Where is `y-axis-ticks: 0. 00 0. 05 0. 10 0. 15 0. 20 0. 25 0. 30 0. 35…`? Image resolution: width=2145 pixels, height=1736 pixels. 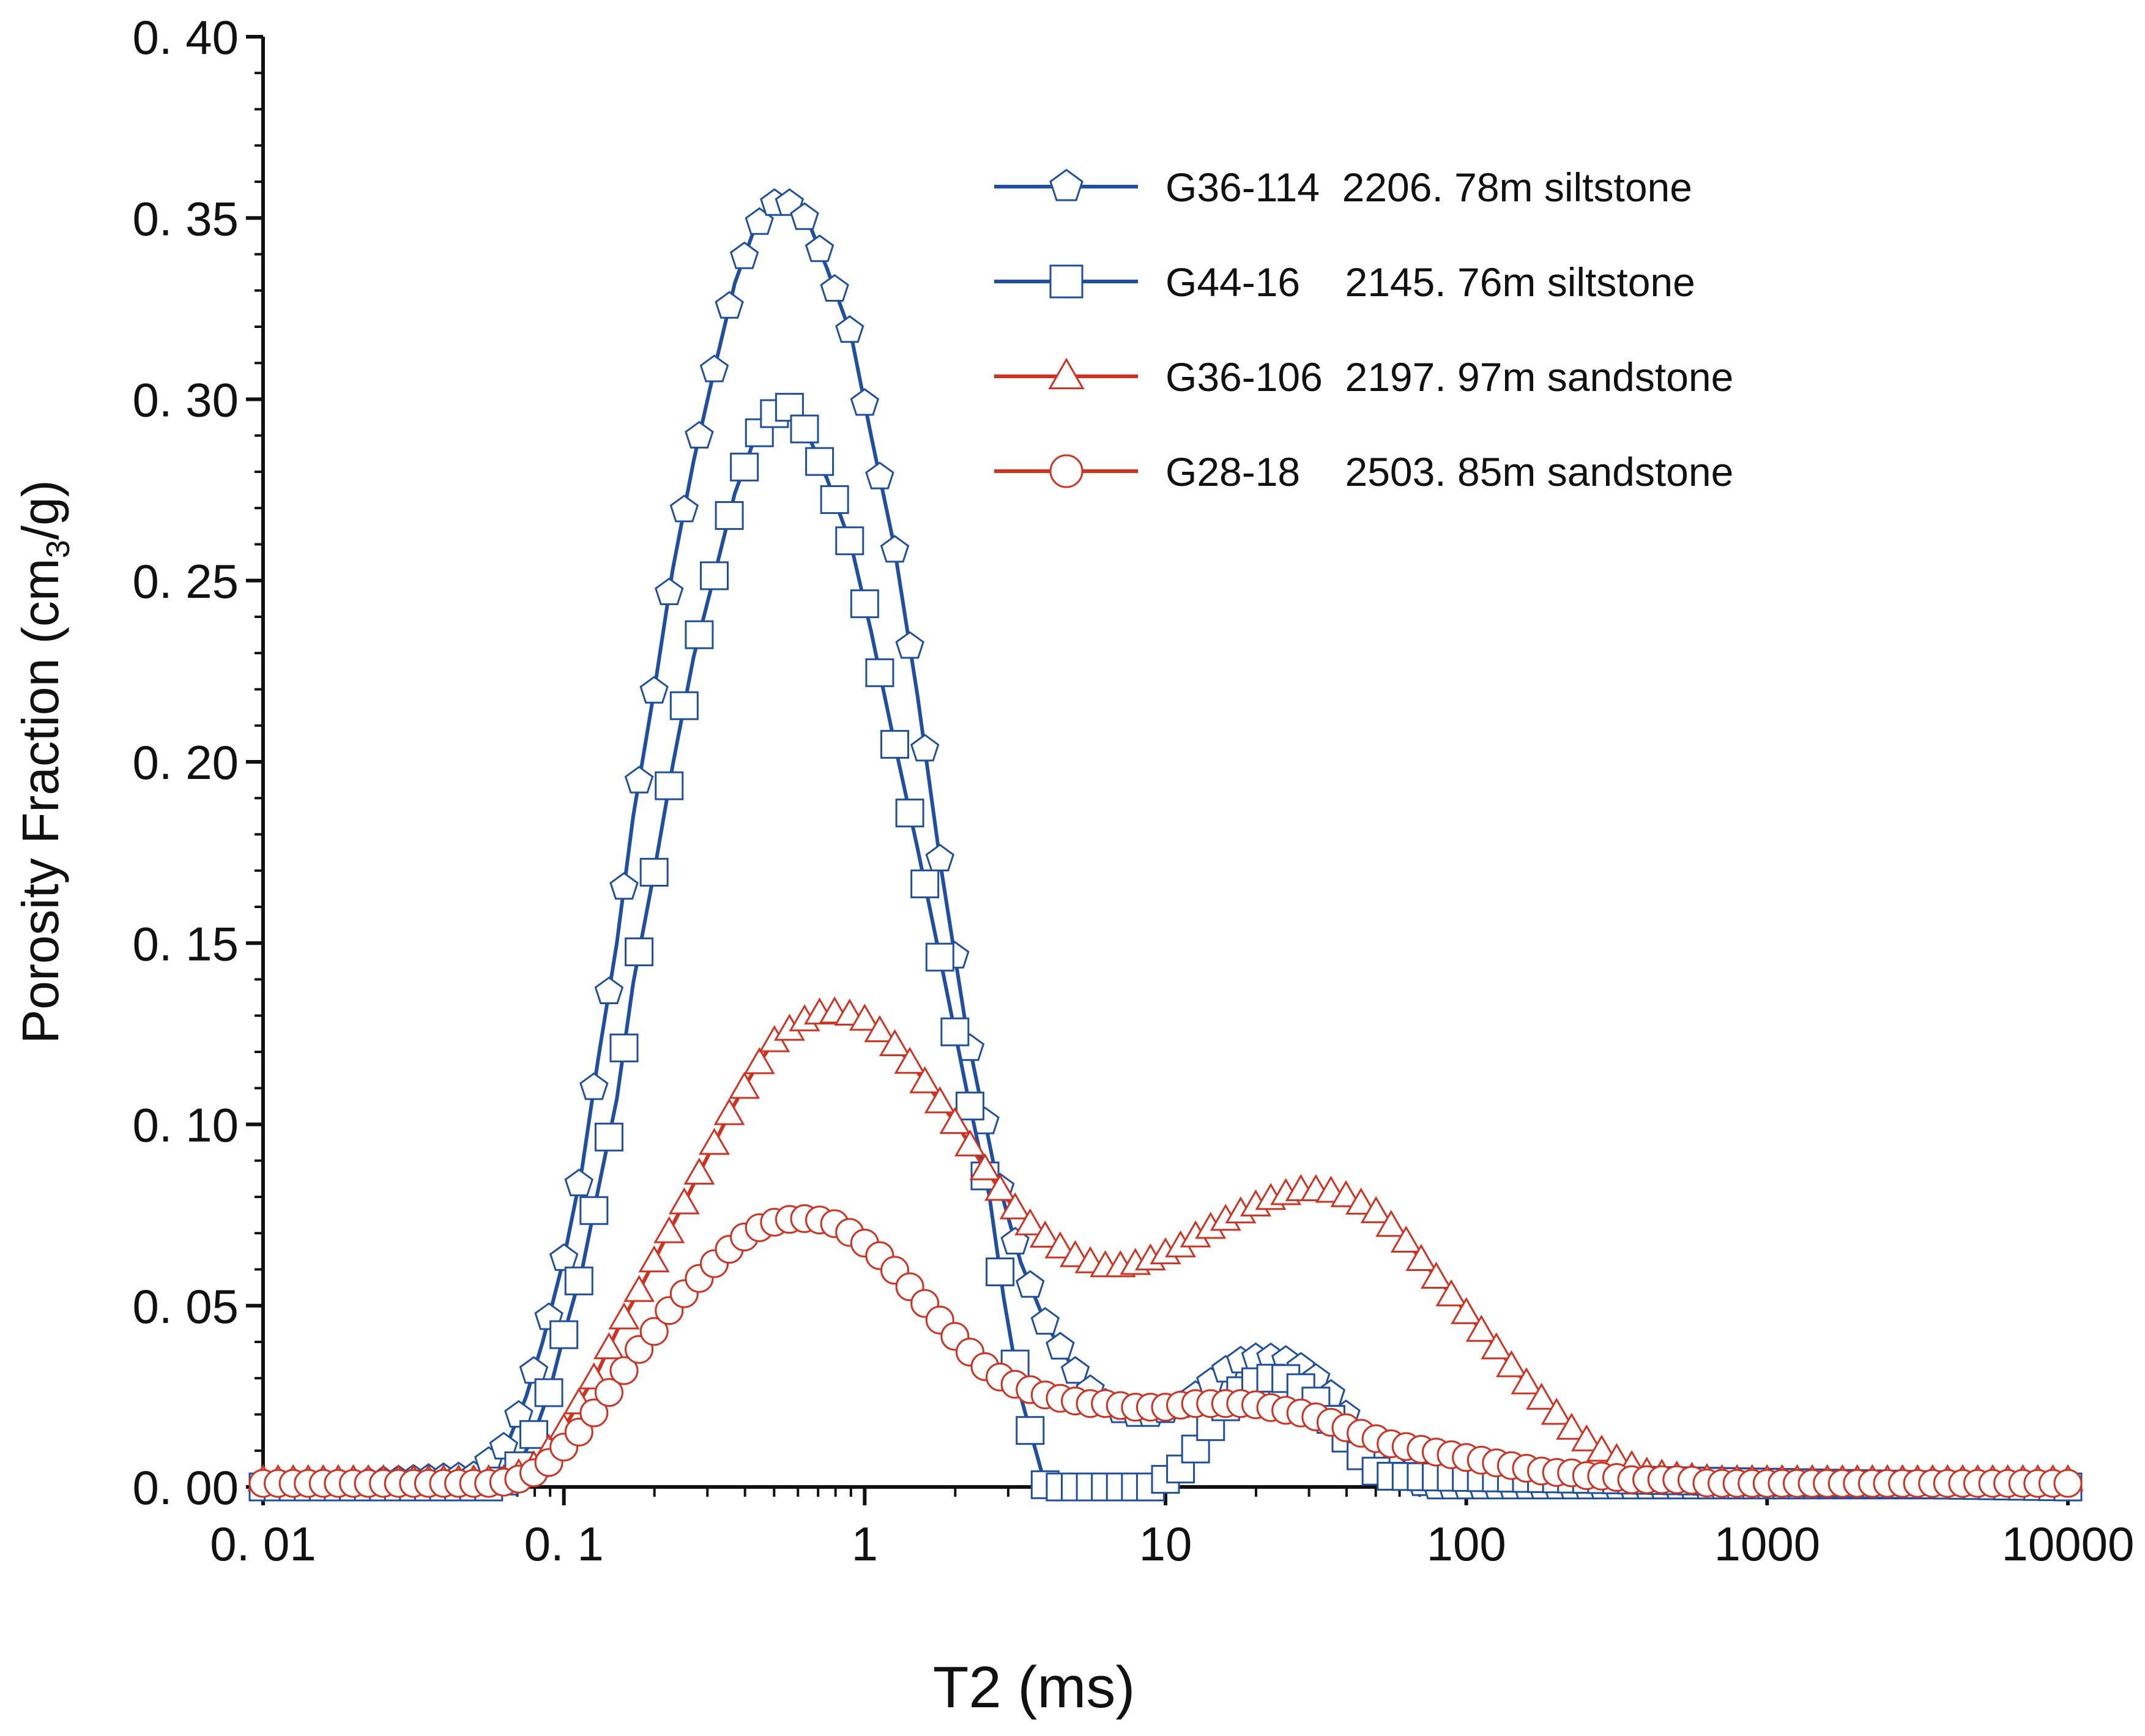 y-axis-ticks: 0. 00 0. 05 0. 10 0. 15 0. 20 0. 25 0. 30 0. 35… is located at coordinates (198, 762).